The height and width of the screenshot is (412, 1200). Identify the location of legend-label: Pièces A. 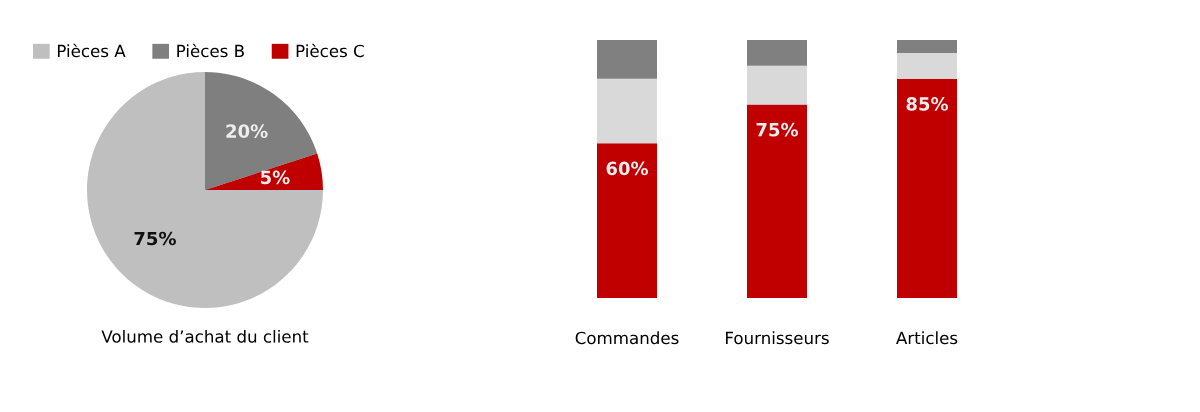
(91, 50).